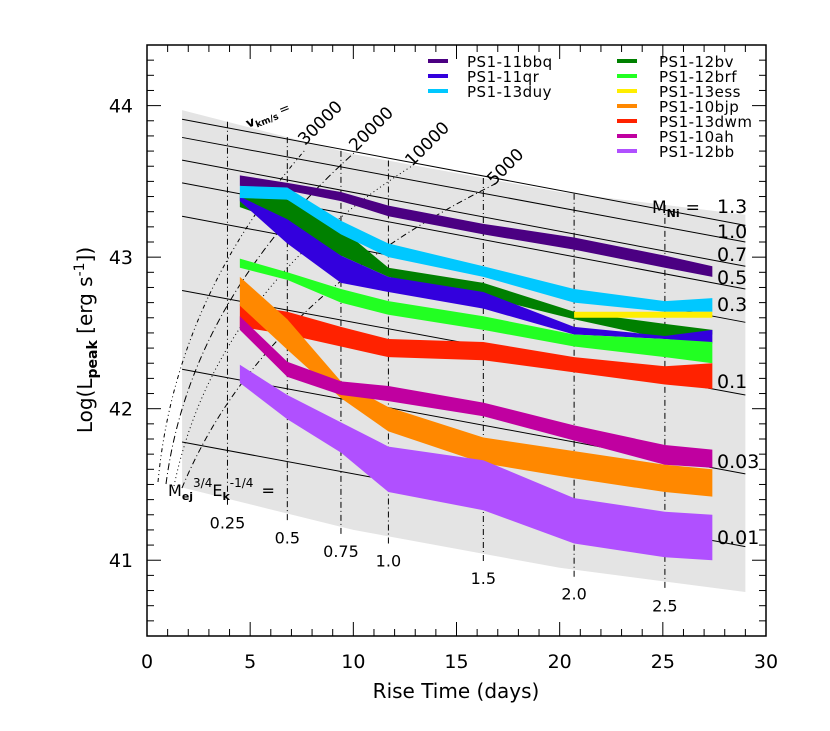 This screenshot has height=731, width=830. I want to click on x-tick-label: 0, so click(147, 662).